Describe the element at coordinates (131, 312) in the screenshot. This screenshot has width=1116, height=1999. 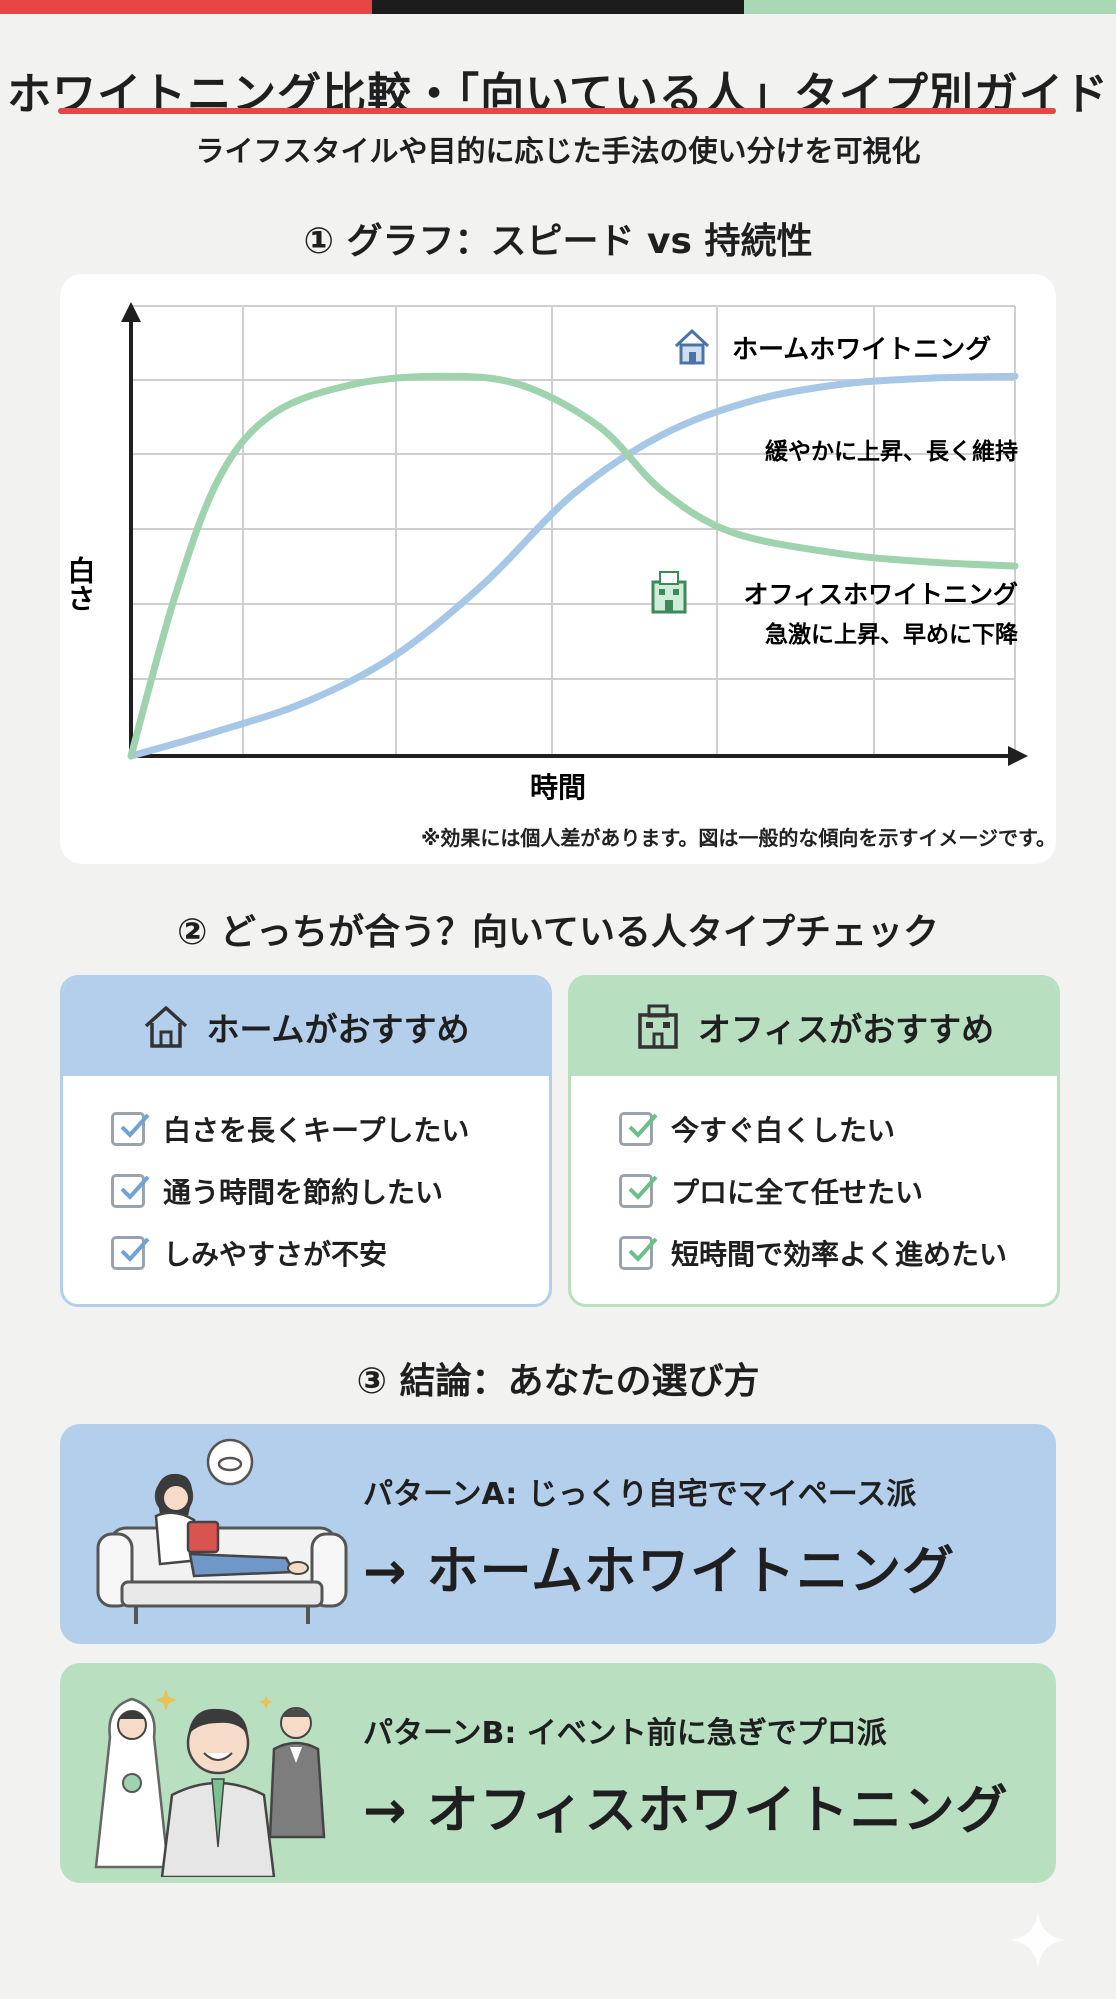
I see `y-axis-arrow` at that location.